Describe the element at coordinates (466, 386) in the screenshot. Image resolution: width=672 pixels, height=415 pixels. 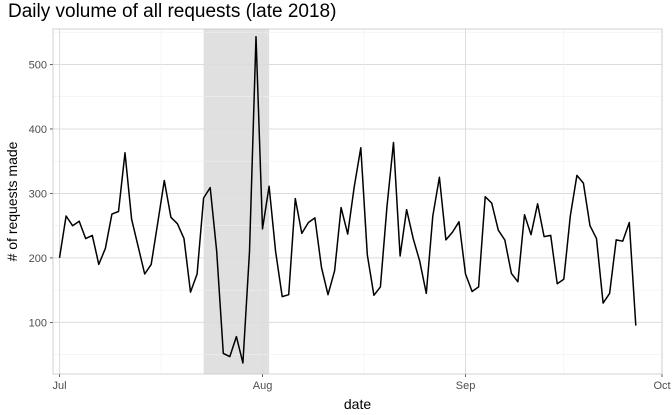
I see `x-tick-label: Sep` at that location.